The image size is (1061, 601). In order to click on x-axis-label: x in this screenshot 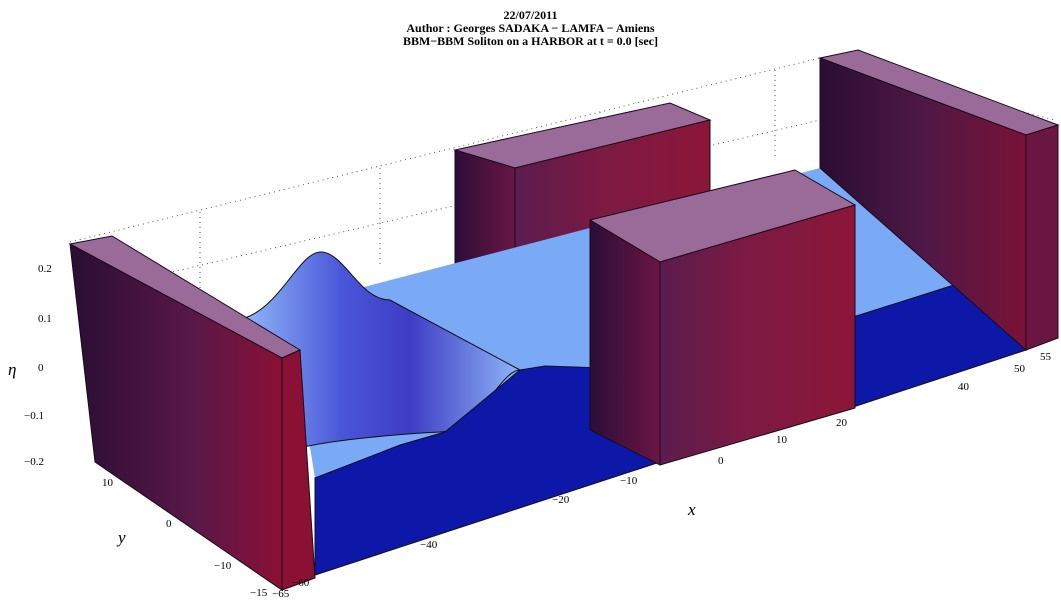, I will do `click(691, 509)`.